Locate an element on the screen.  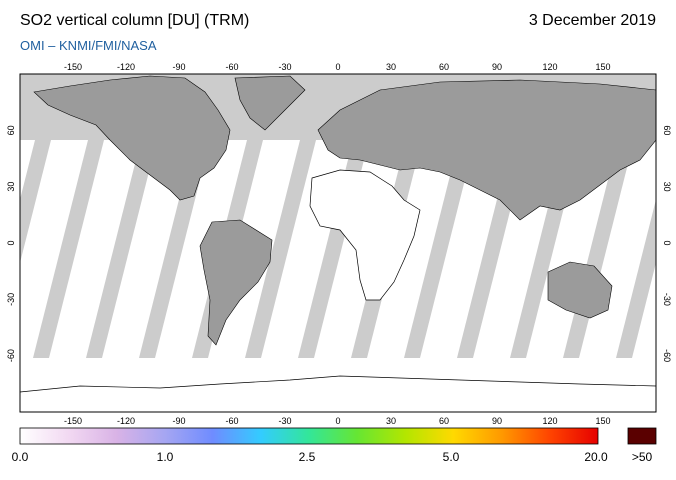
longitude-ticks-top: -150 -120 -90 -60 -30 0 30 60 90 120 150 is located at coordinates (337, 67).